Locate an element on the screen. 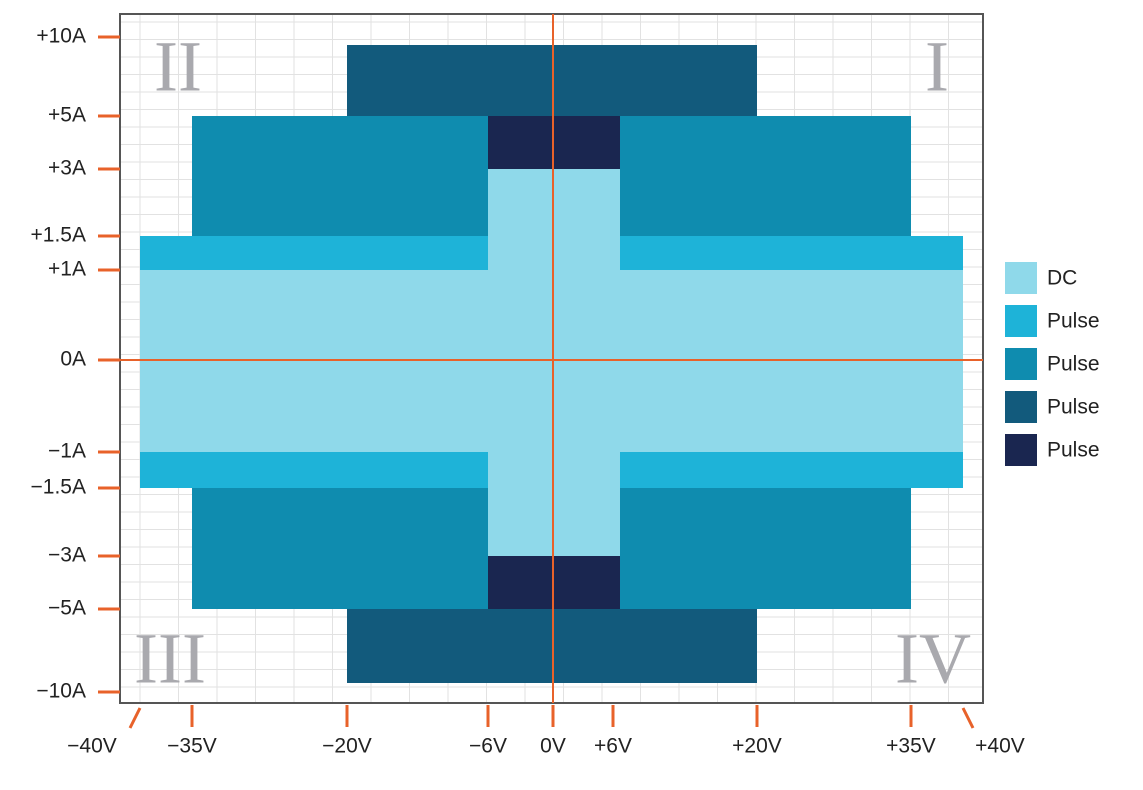 The image size is (1143, 790). x-tick-label: +6V is located at coordinates (613, 746).